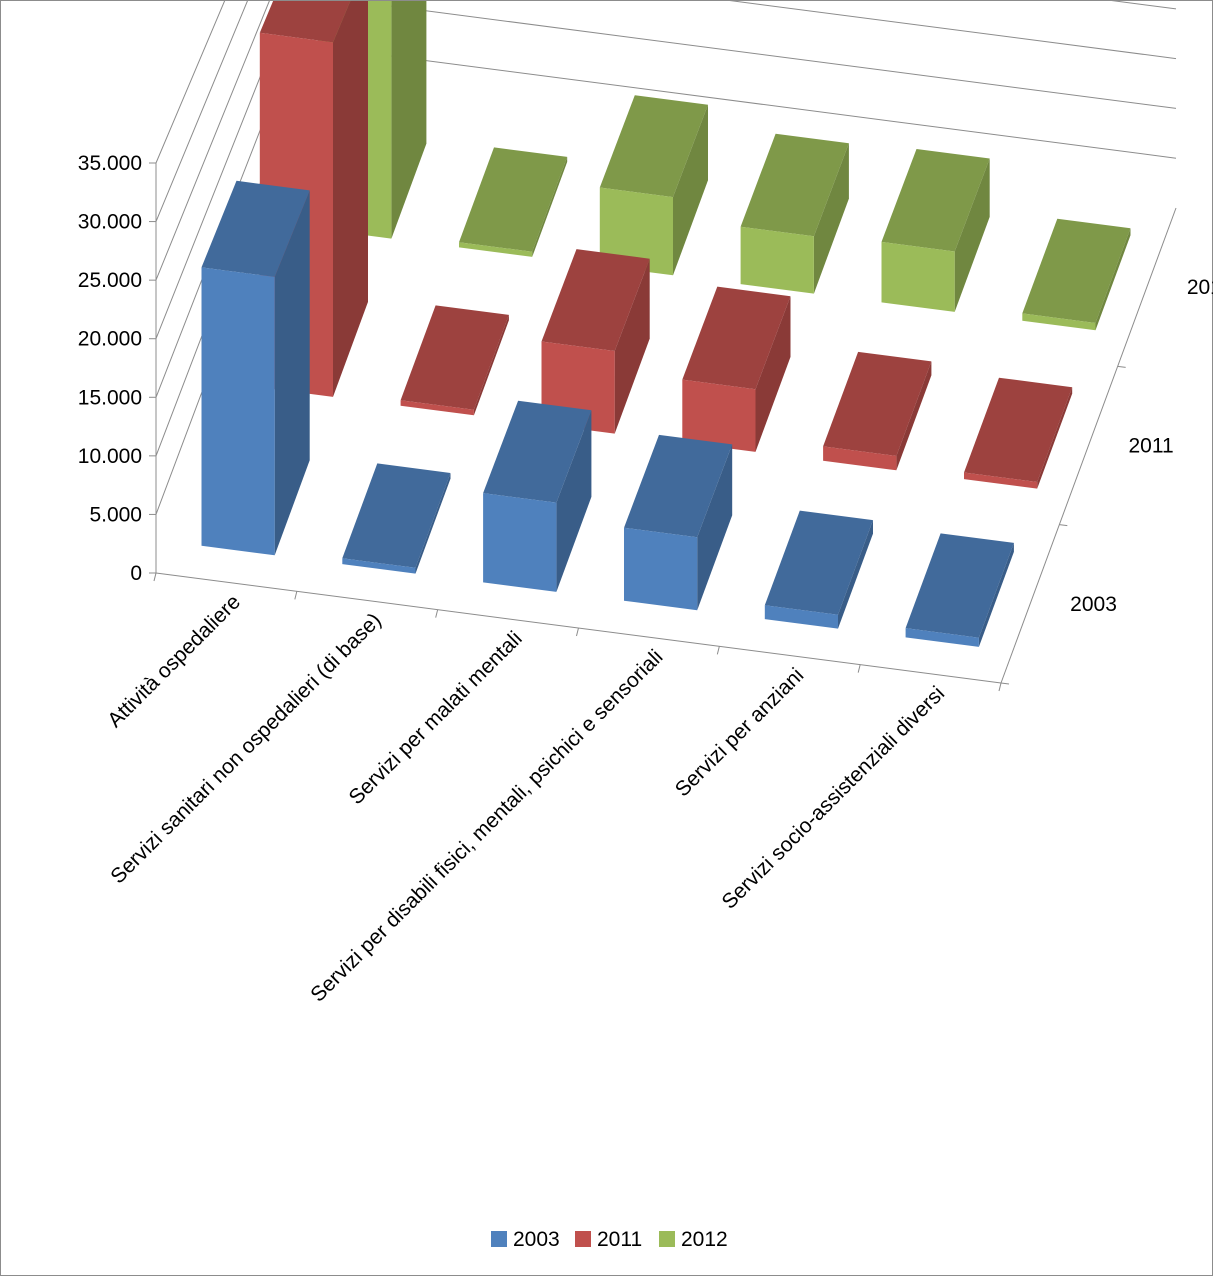 This screenshot has height=1277, width=1213. Describe the element at coordinates (110, 222) in the screenshot. I see `y-tick-label: 30.000` at that location.